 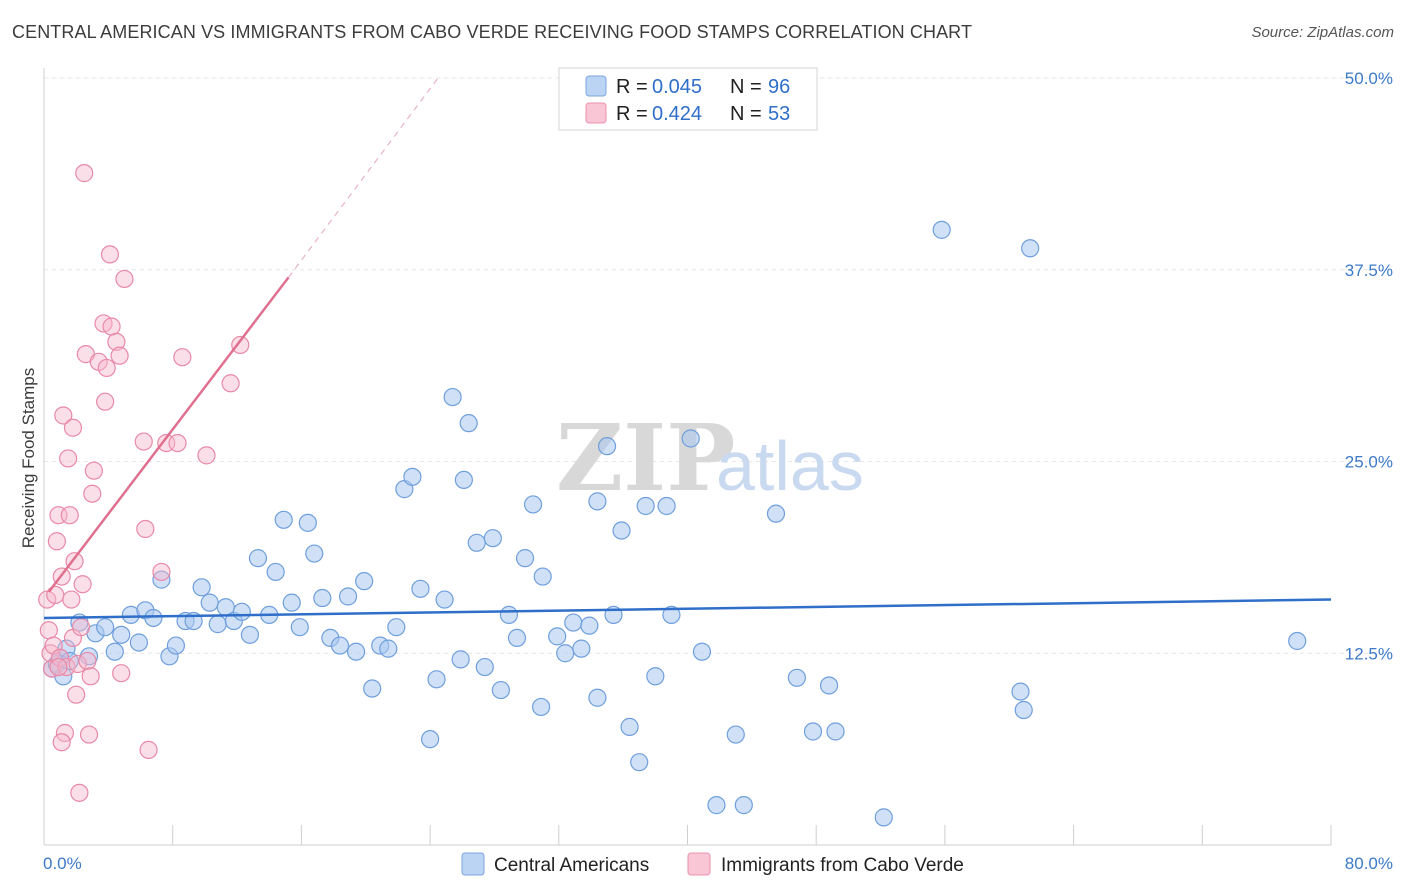 I want to click on legend-r-value-2: 0.424, so click(x=677, y=114).